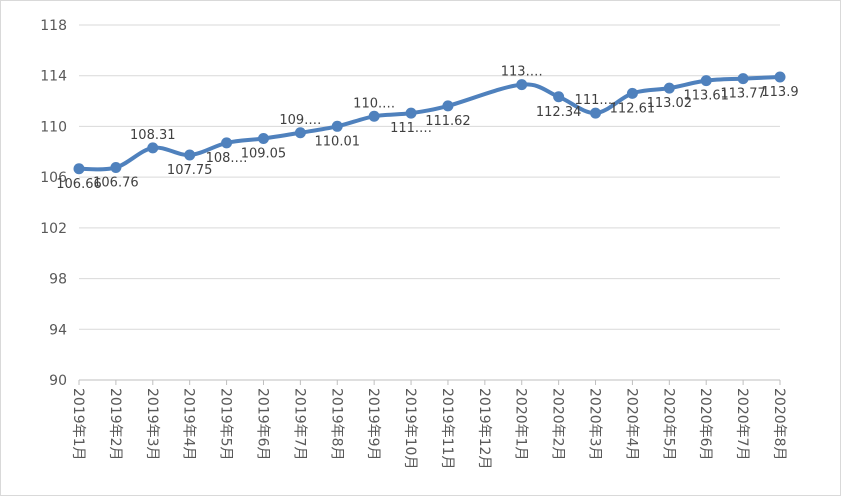  I want to click on y-tick-label: 114, so click(53, 77).